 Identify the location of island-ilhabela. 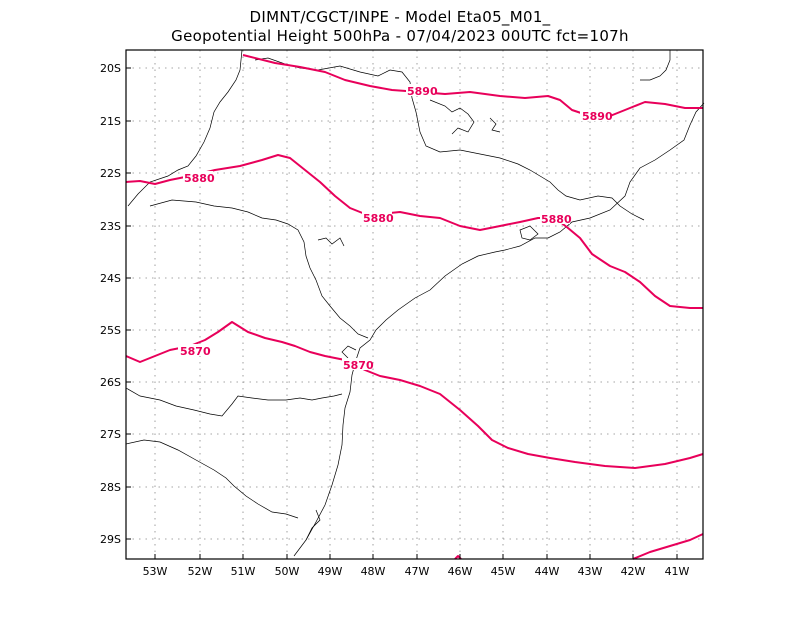
(529, 233).